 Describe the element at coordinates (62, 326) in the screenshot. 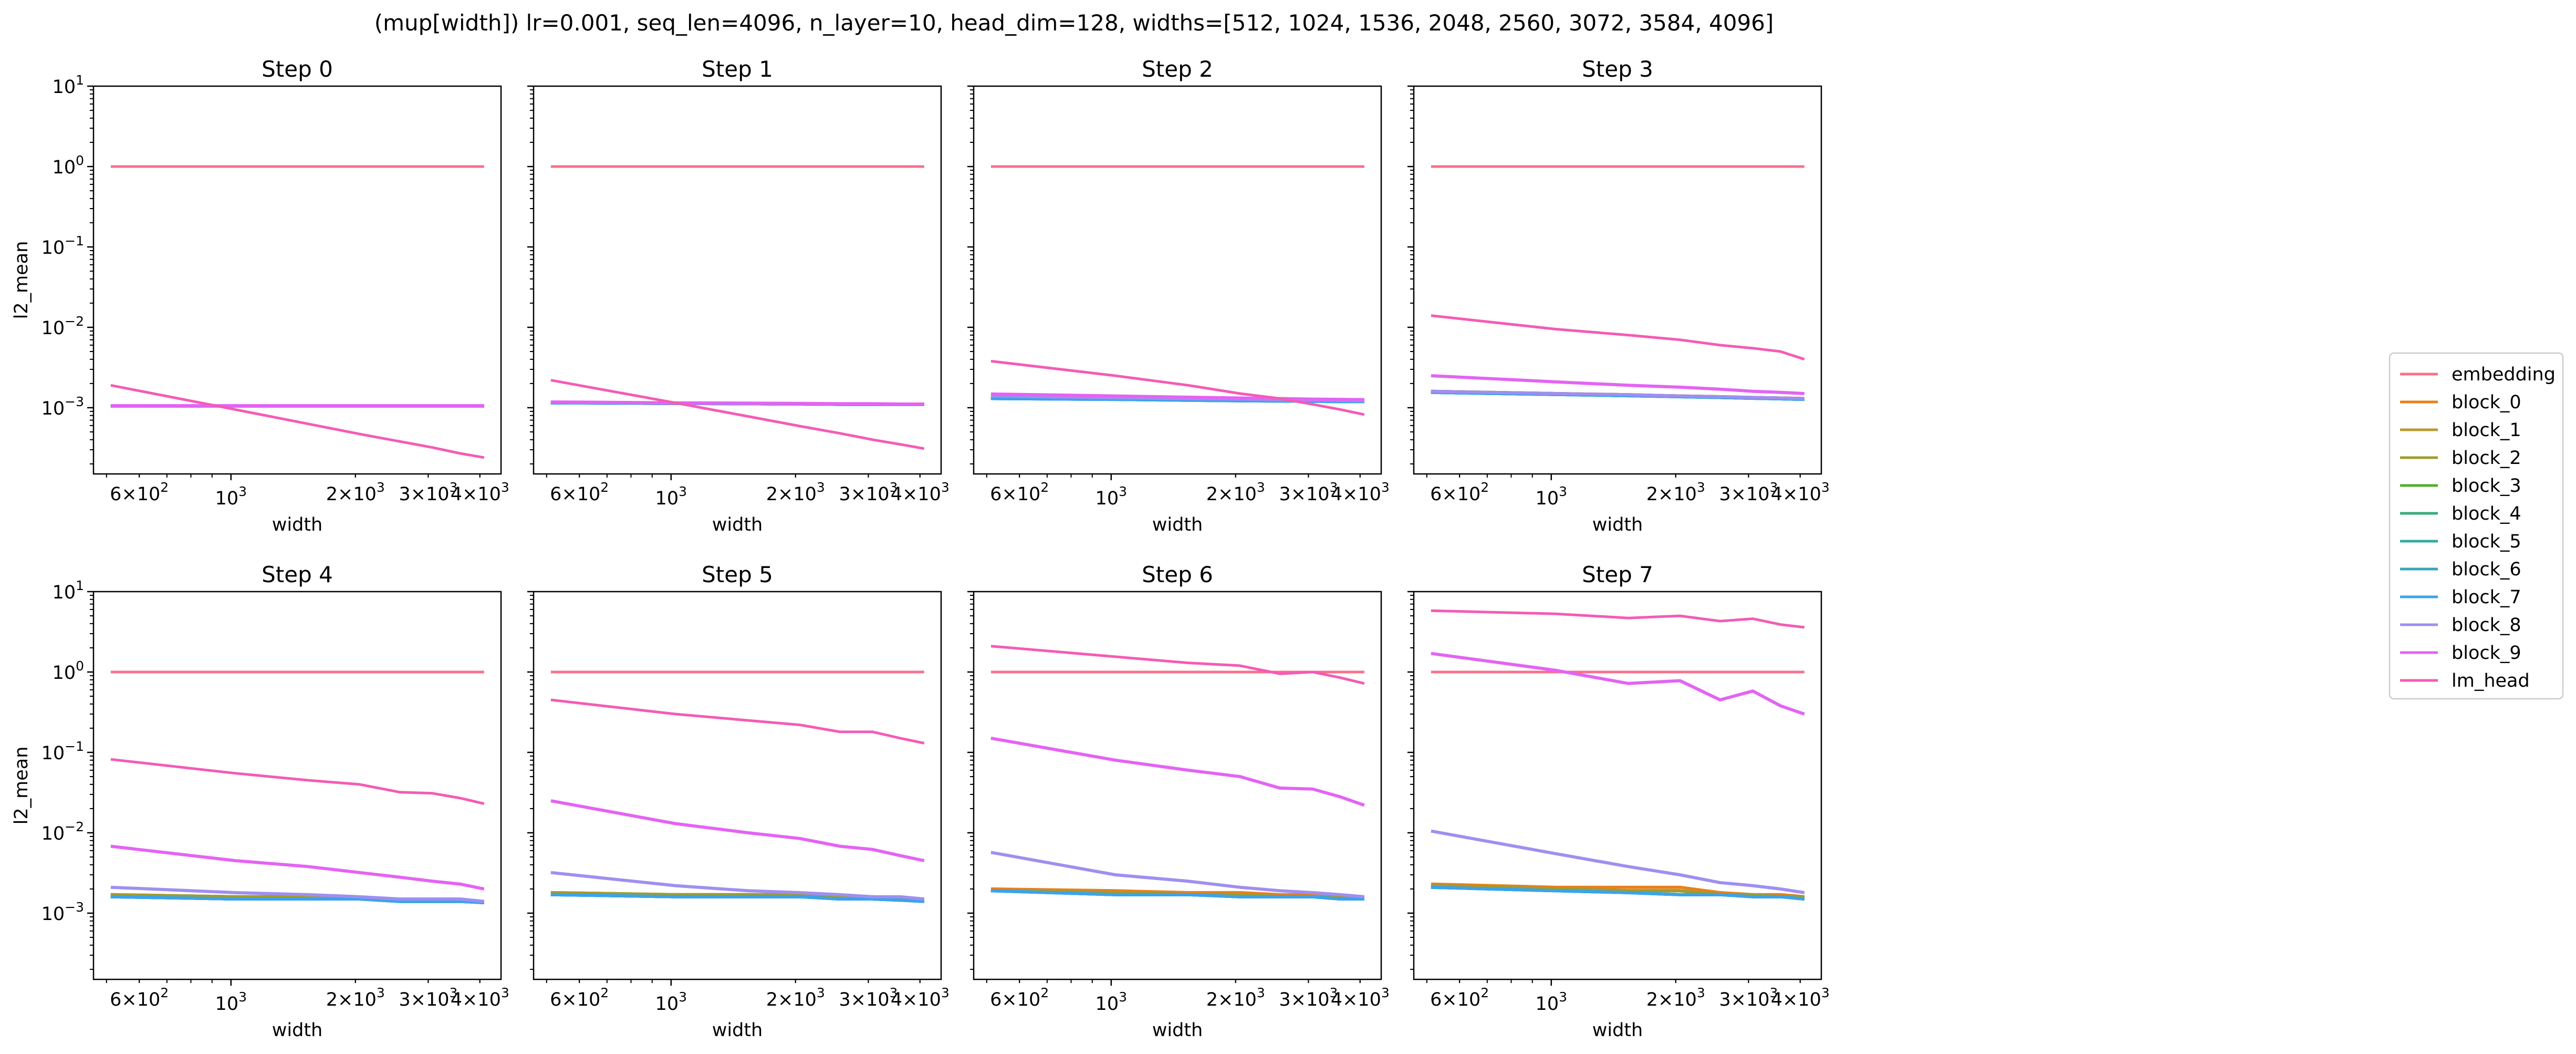

I see `panel-0-ytick-label: 10⁻²` at that location.